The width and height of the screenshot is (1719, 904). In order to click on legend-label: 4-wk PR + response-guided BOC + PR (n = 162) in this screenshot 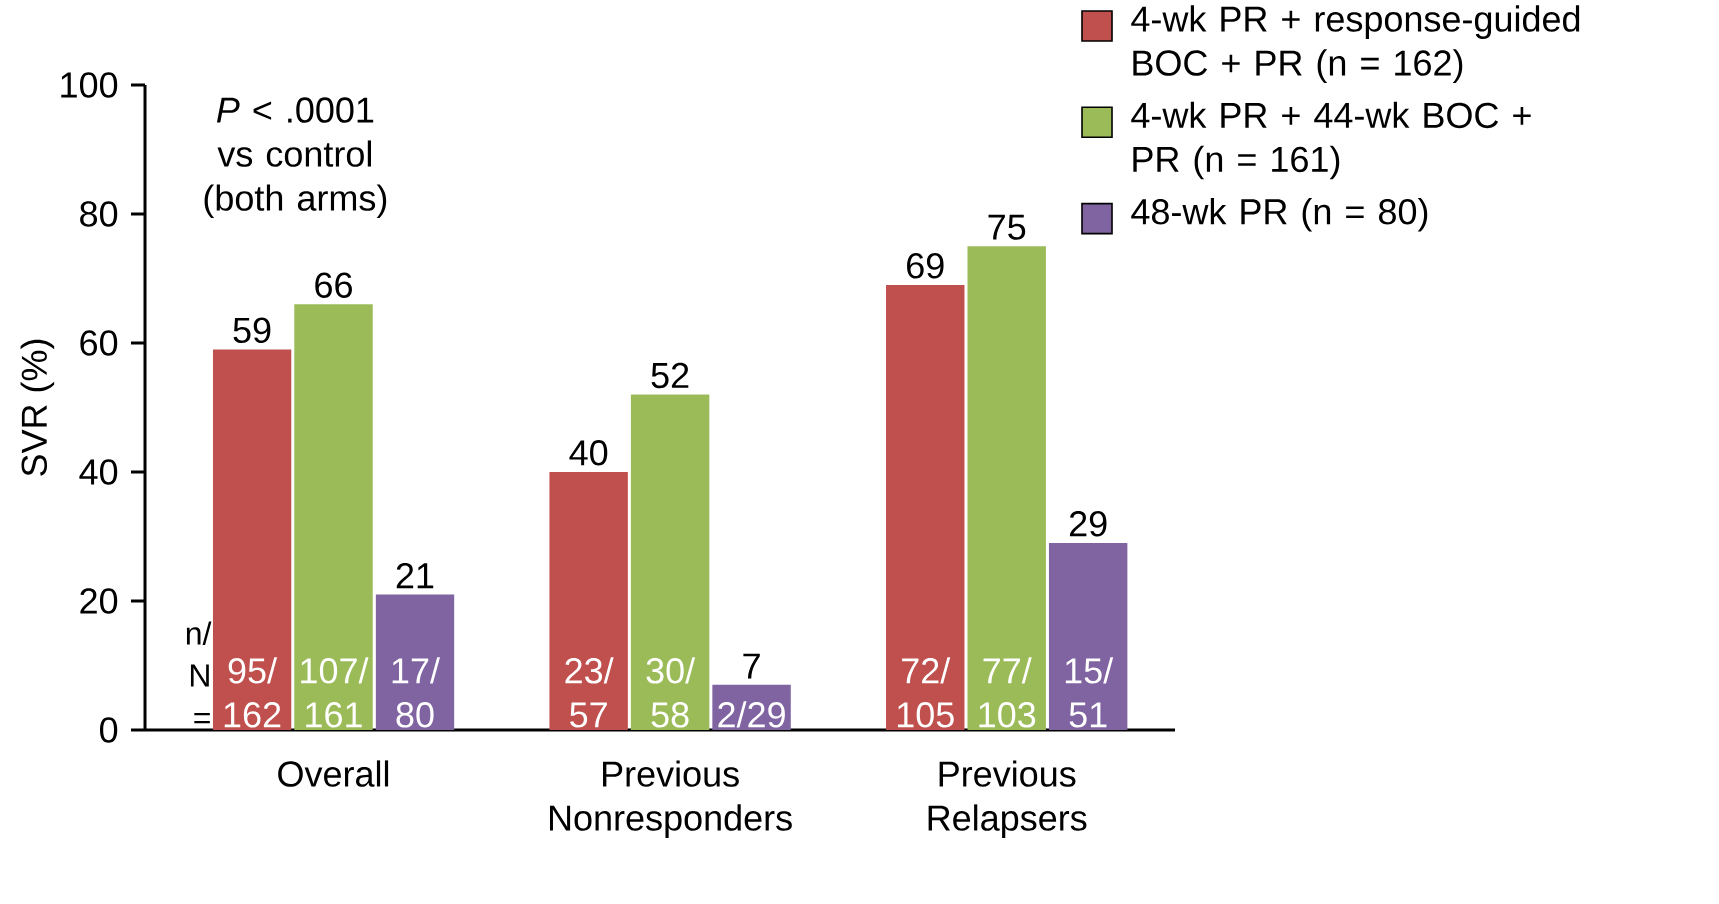, I will do `click(1355, 44)`.